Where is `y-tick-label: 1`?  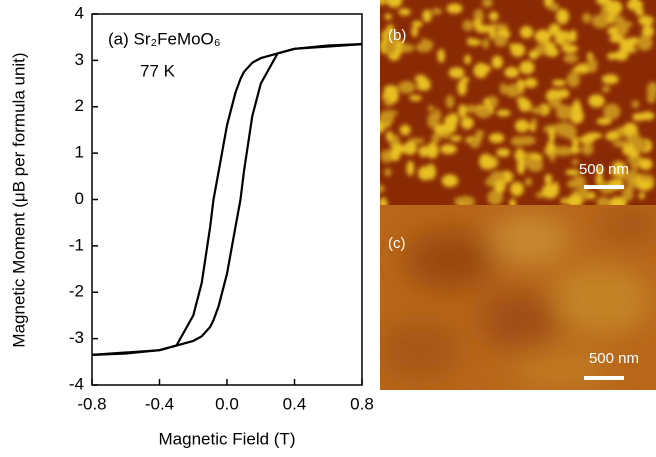 y-tick-label: 1 is located at coordinates (79, 152).